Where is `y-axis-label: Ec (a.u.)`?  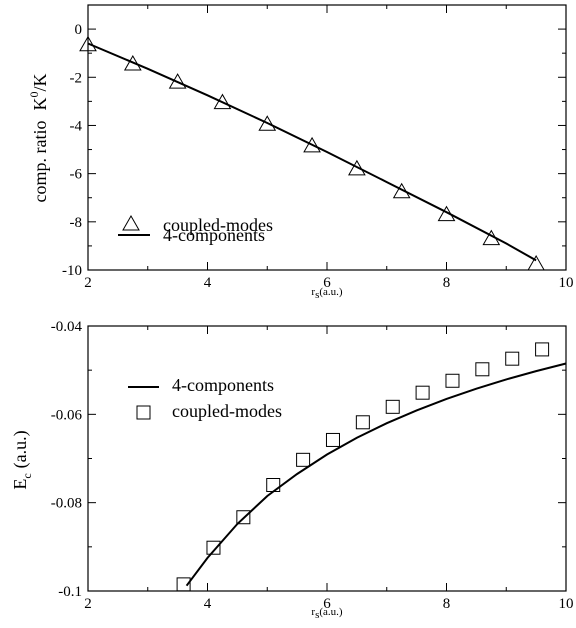
y-axis-label: Ec (a.u.) is located at coordinates (22, 459).